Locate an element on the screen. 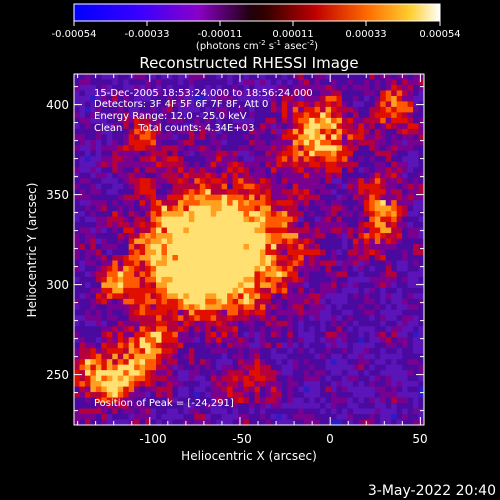 The height and width of the screenshot is (500, 500). x-tick-label: 50 is located at coordinates (419, 439).